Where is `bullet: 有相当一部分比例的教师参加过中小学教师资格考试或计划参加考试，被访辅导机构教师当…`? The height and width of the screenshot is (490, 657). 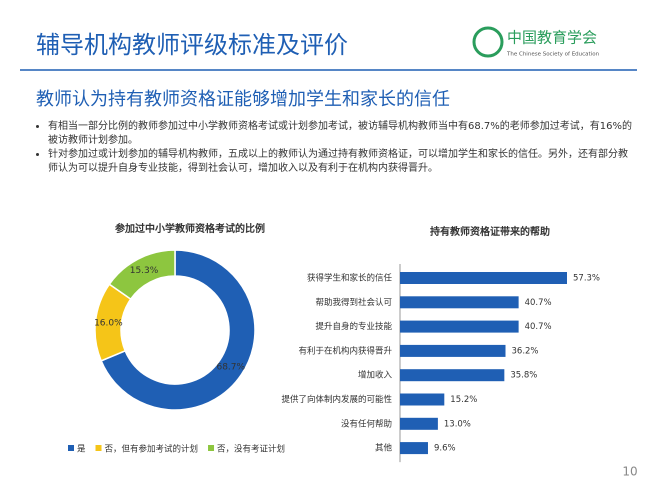 bullet: 有相当一部分比例的教师参加过中小学教师资格考试或计划参加考试，被访辅导机构教师当… is located at coordinates (342, 134).